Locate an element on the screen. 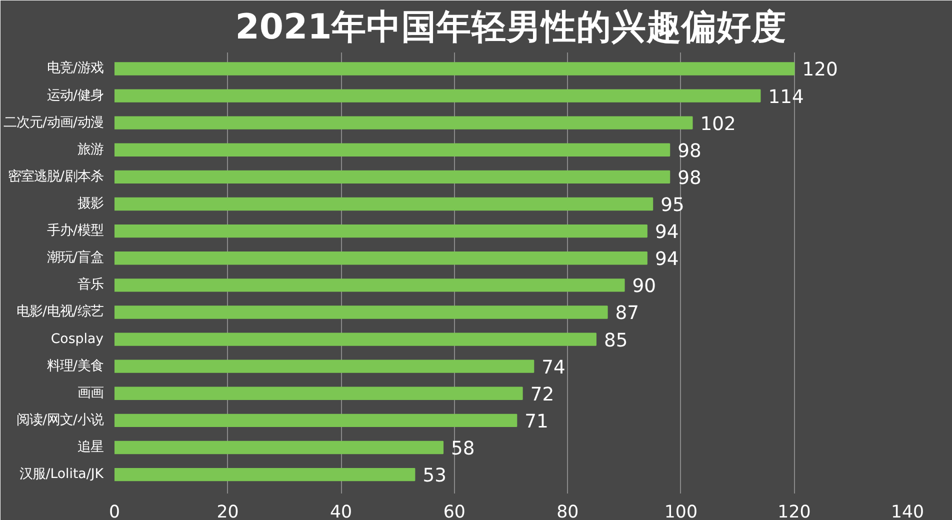  data-label: 95 is located at coordinates (672, 205).